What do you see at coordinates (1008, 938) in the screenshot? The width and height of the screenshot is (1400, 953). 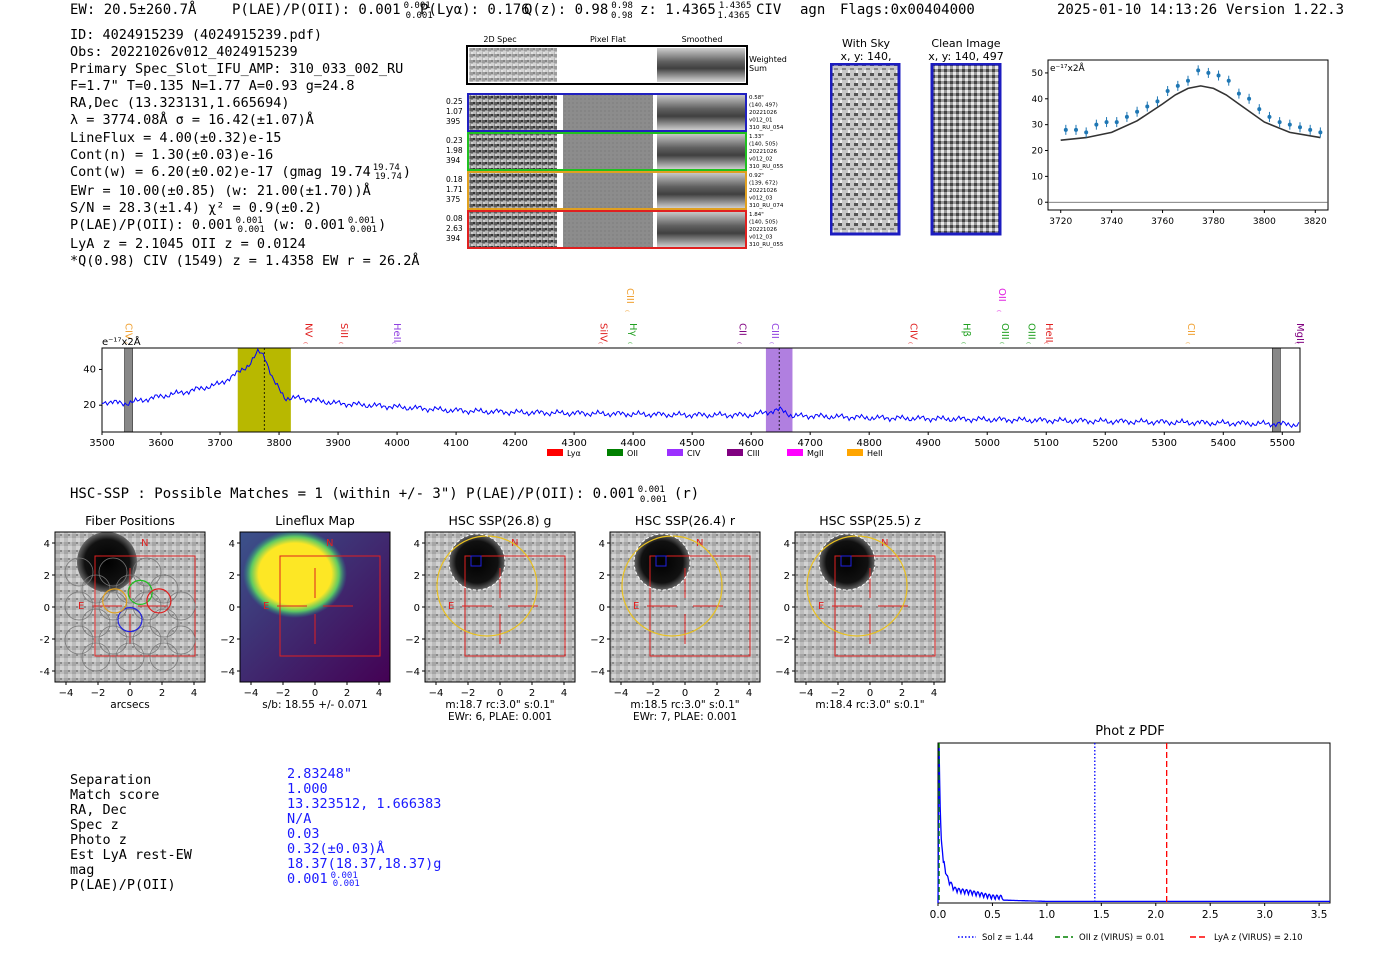 I see `photz-legend-label: Sol z = 1.44` at bounding box center [1008, 938].